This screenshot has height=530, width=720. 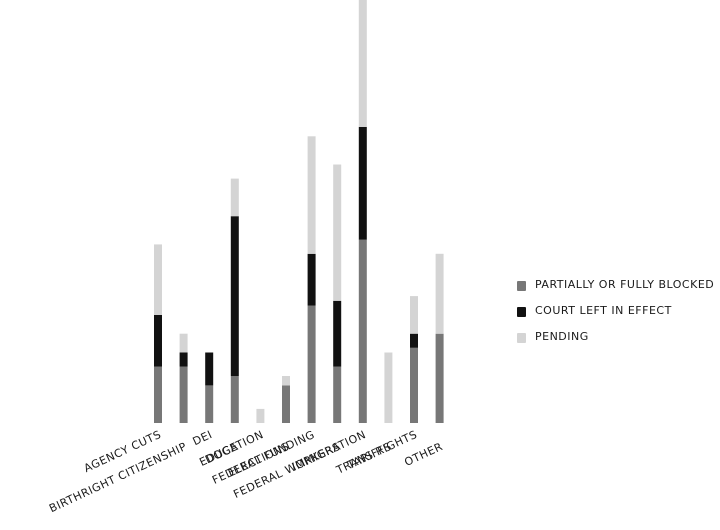 What do you see at coordinates (234, 197) in the screenshot?
I see `bar-doge-pending` at bounding box center [234, 197].